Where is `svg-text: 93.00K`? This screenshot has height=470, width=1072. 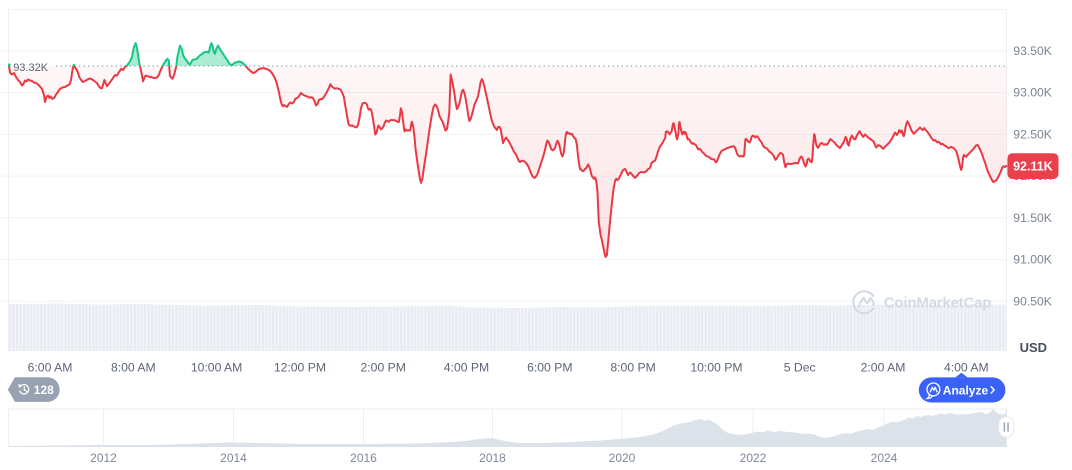
svg-text: 93.00K is located at coordinates (1032, 93).